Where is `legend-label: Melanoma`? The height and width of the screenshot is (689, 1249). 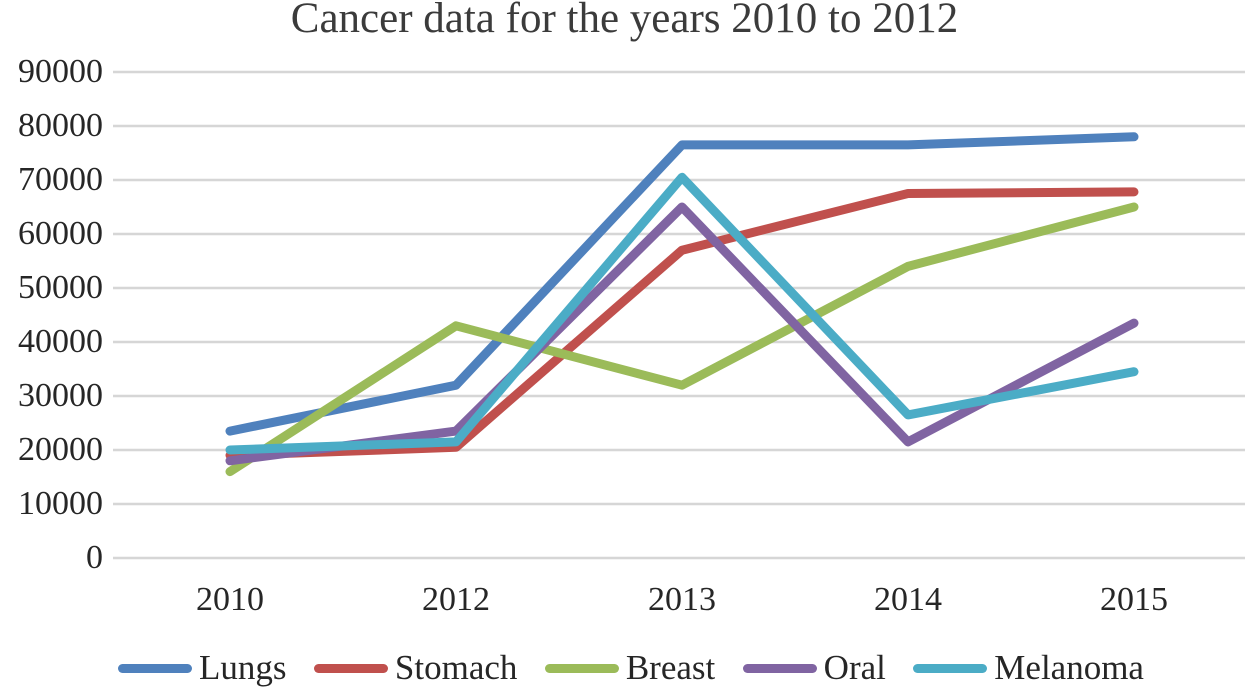
legend-label: Melanoma is located at coordinates (1069, 667).